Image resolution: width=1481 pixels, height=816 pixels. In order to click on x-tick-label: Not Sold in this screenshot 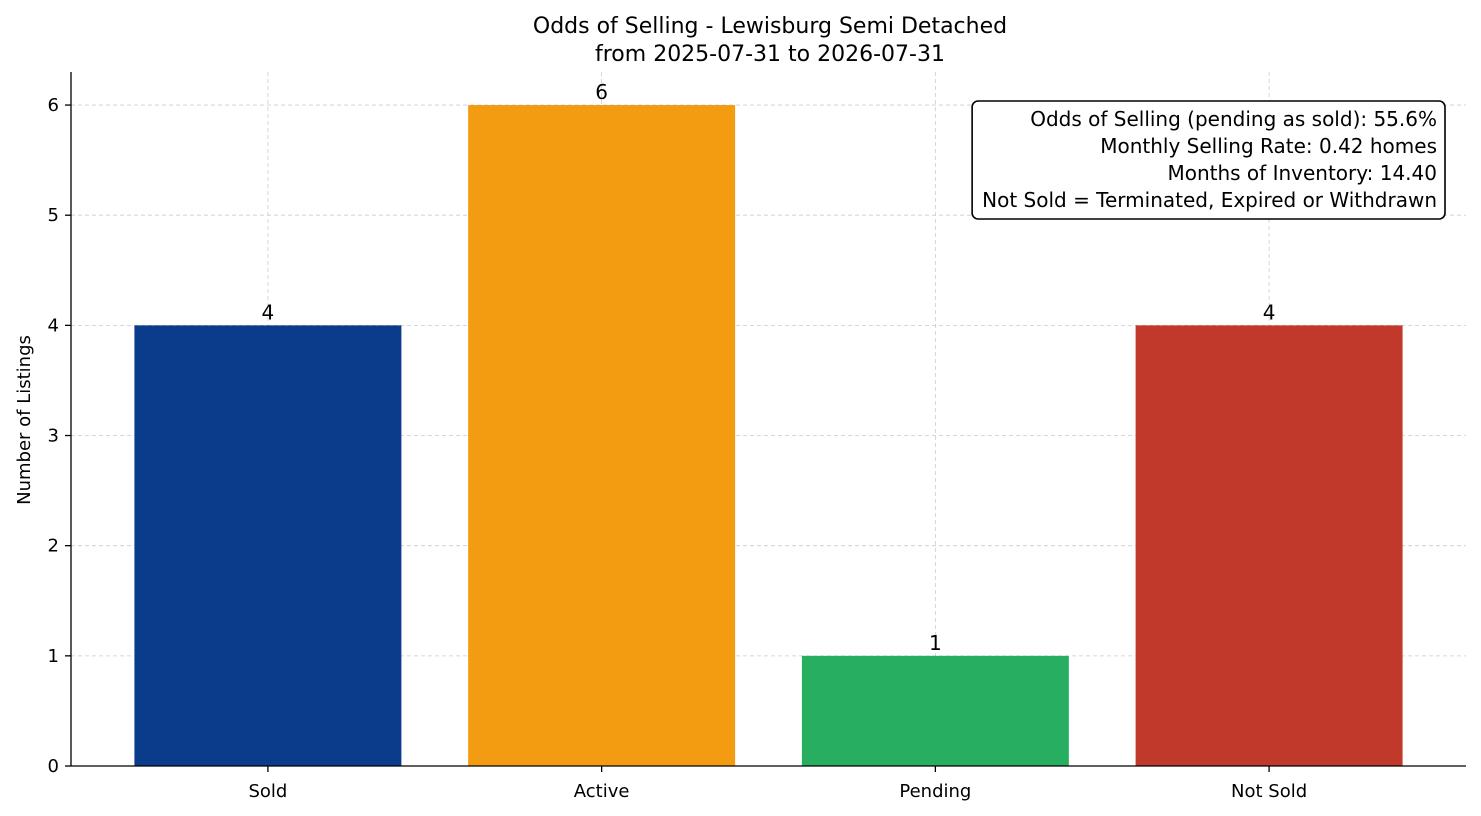, I will do `click(1269, 791)`.